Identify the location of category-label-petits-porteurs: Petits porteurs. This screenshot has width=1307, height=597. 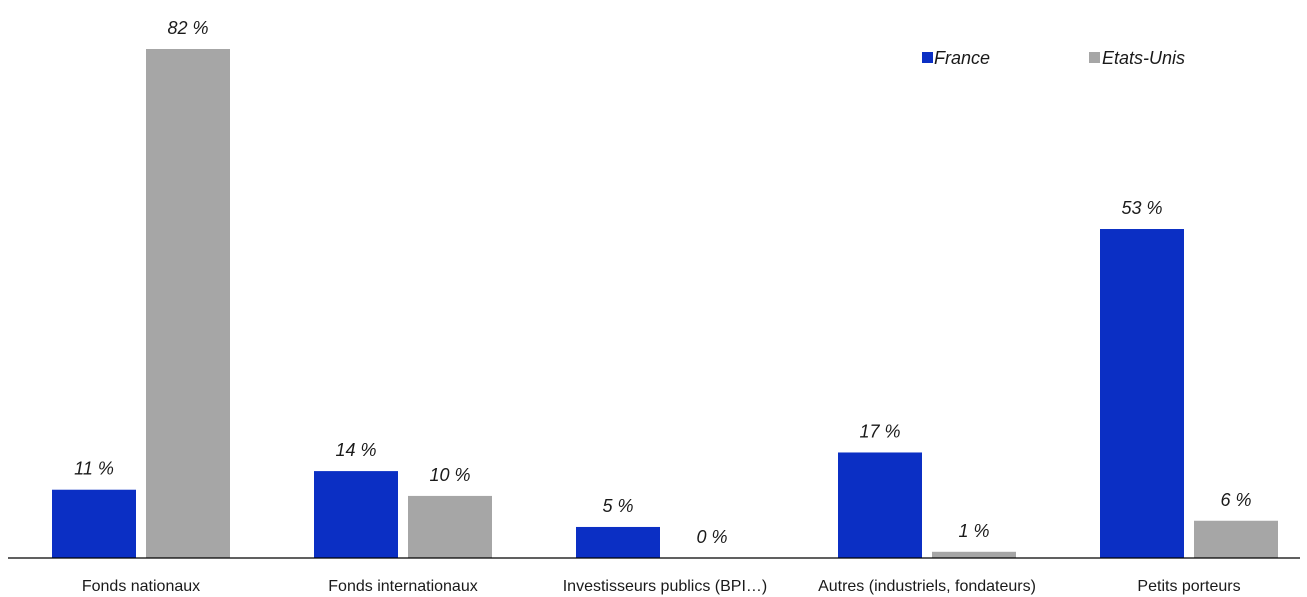
(1188, 586).